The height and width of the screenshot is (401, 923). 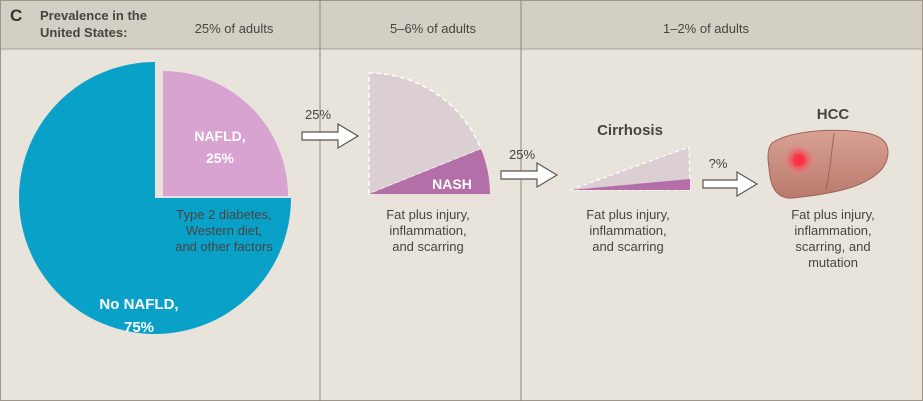 What do you see at coordinates (832, 246) in the screenshot?
I see `hcc-caption-line3: scarring, and` at bounding box center [832, 246].